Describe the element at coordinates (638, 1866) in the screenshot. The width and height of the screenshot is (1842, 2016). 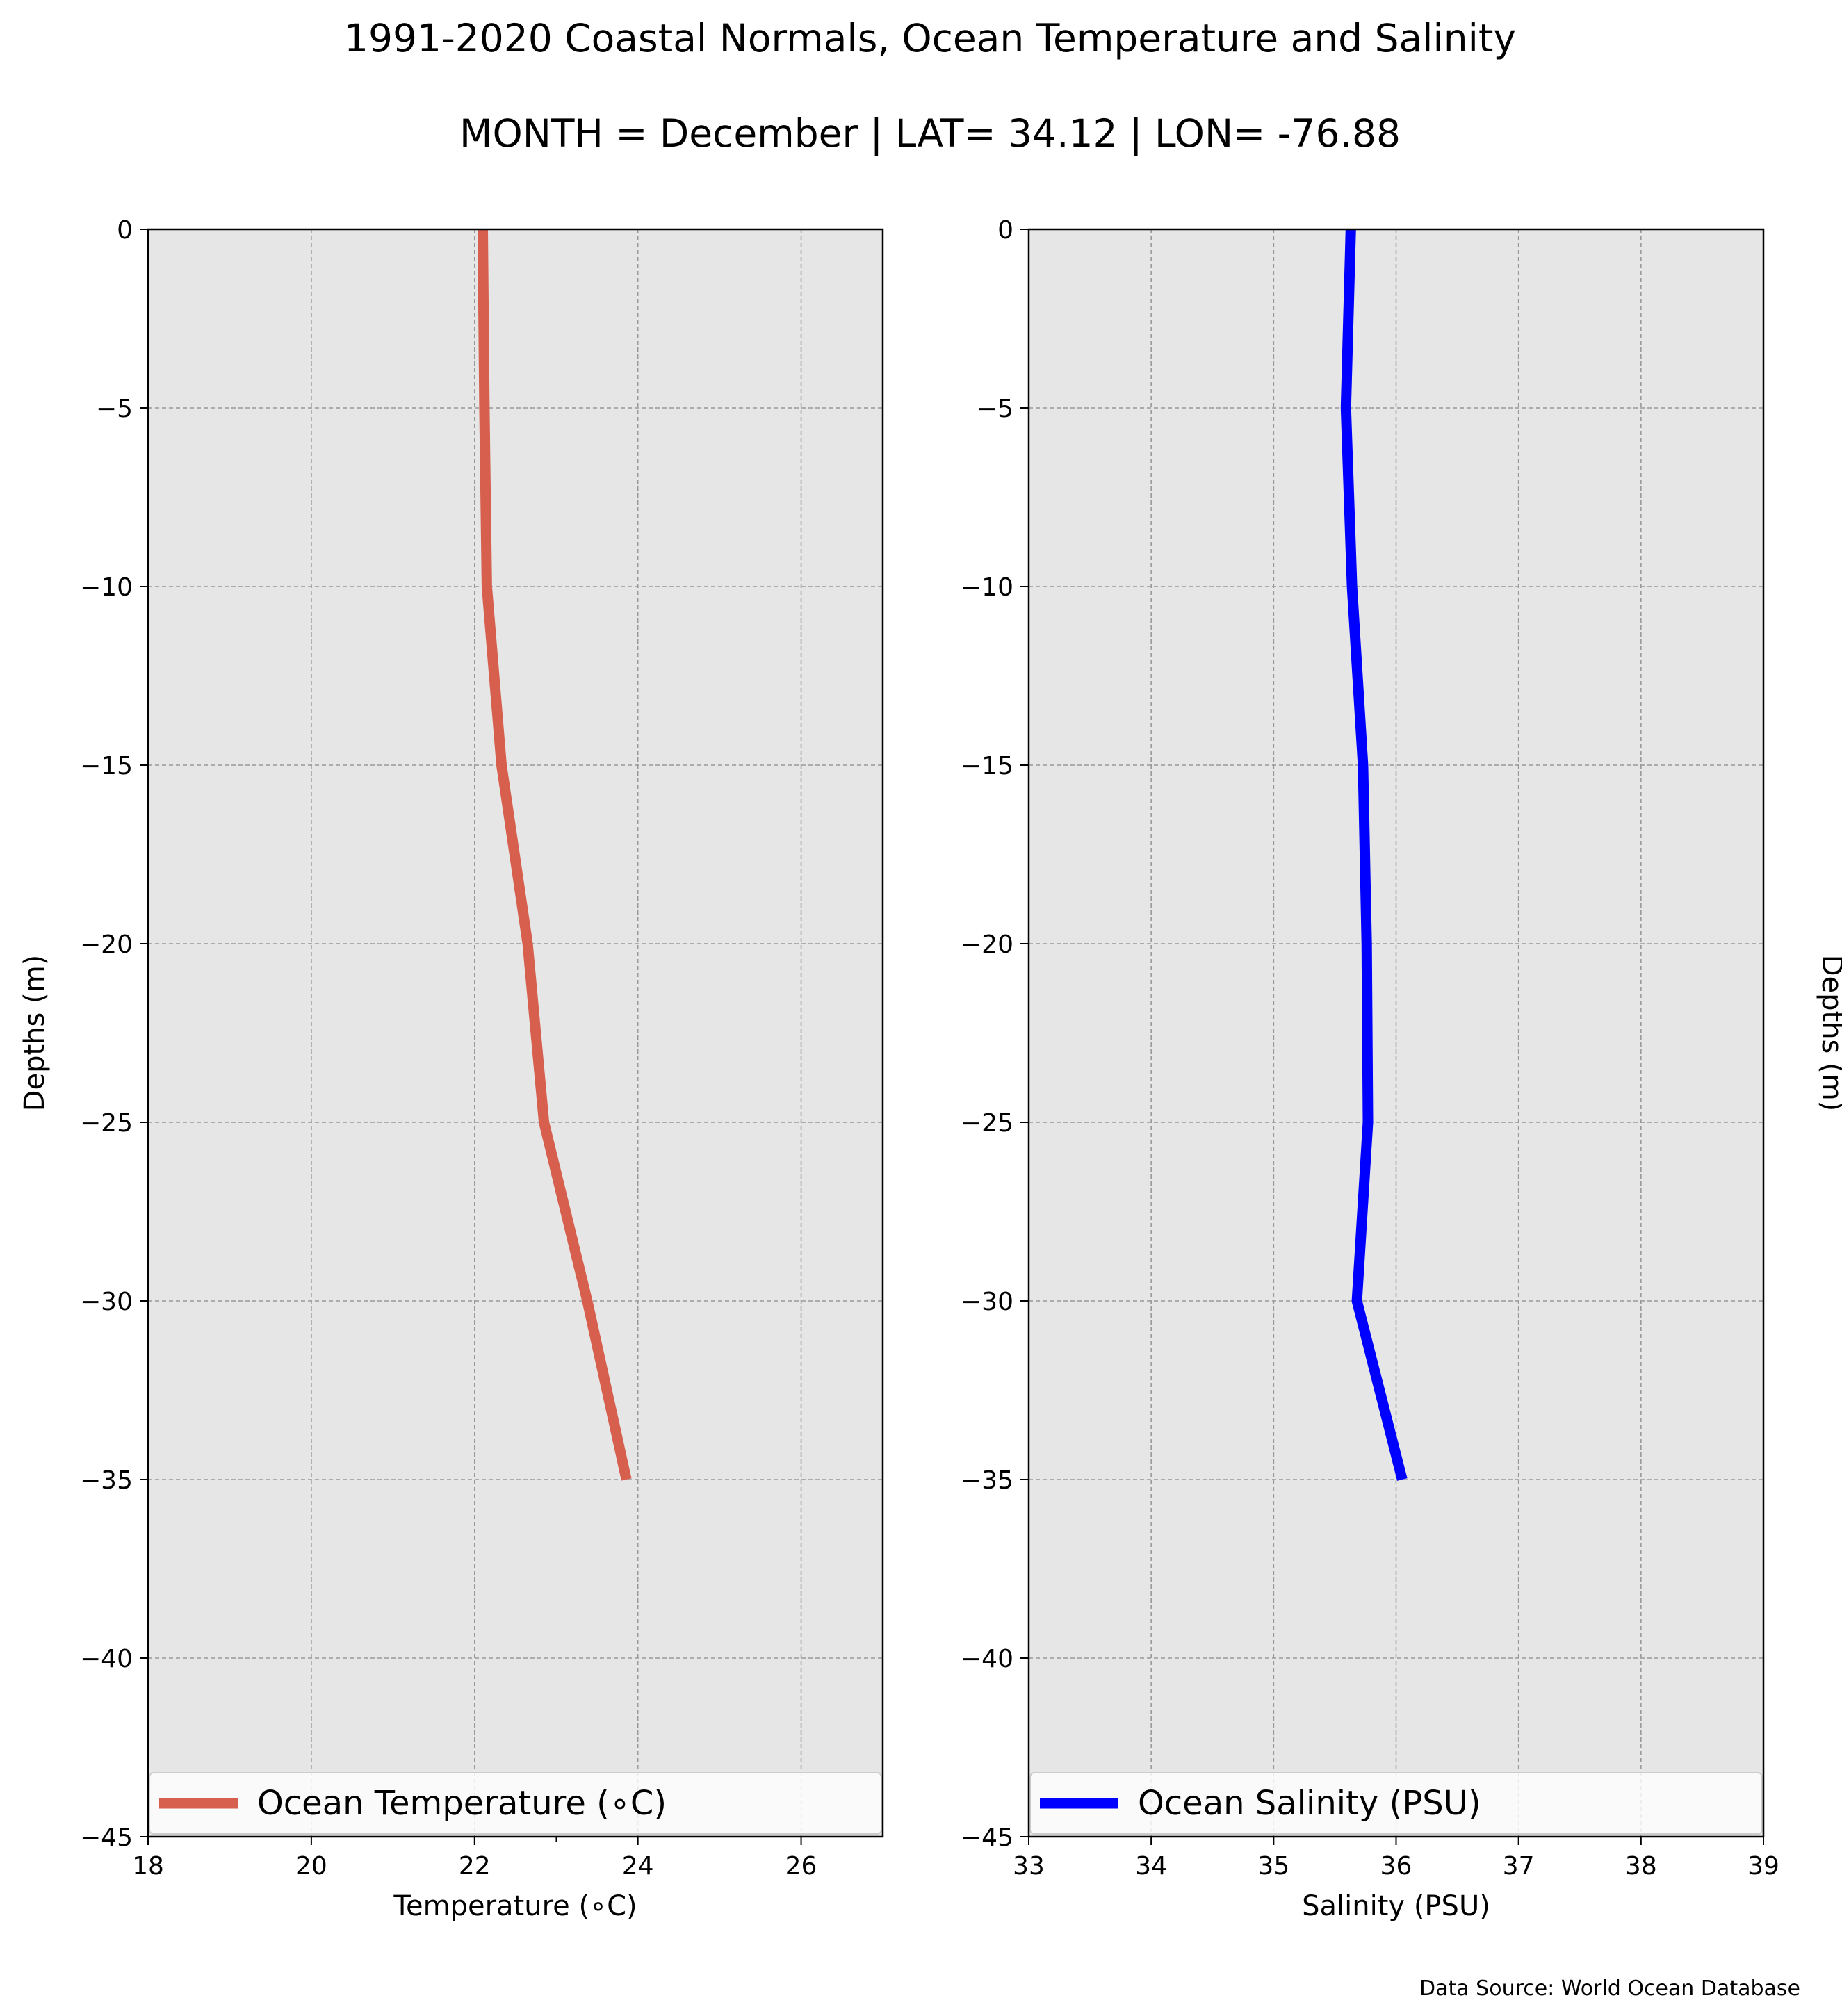
I see `x-tick-label: 24` at that location.